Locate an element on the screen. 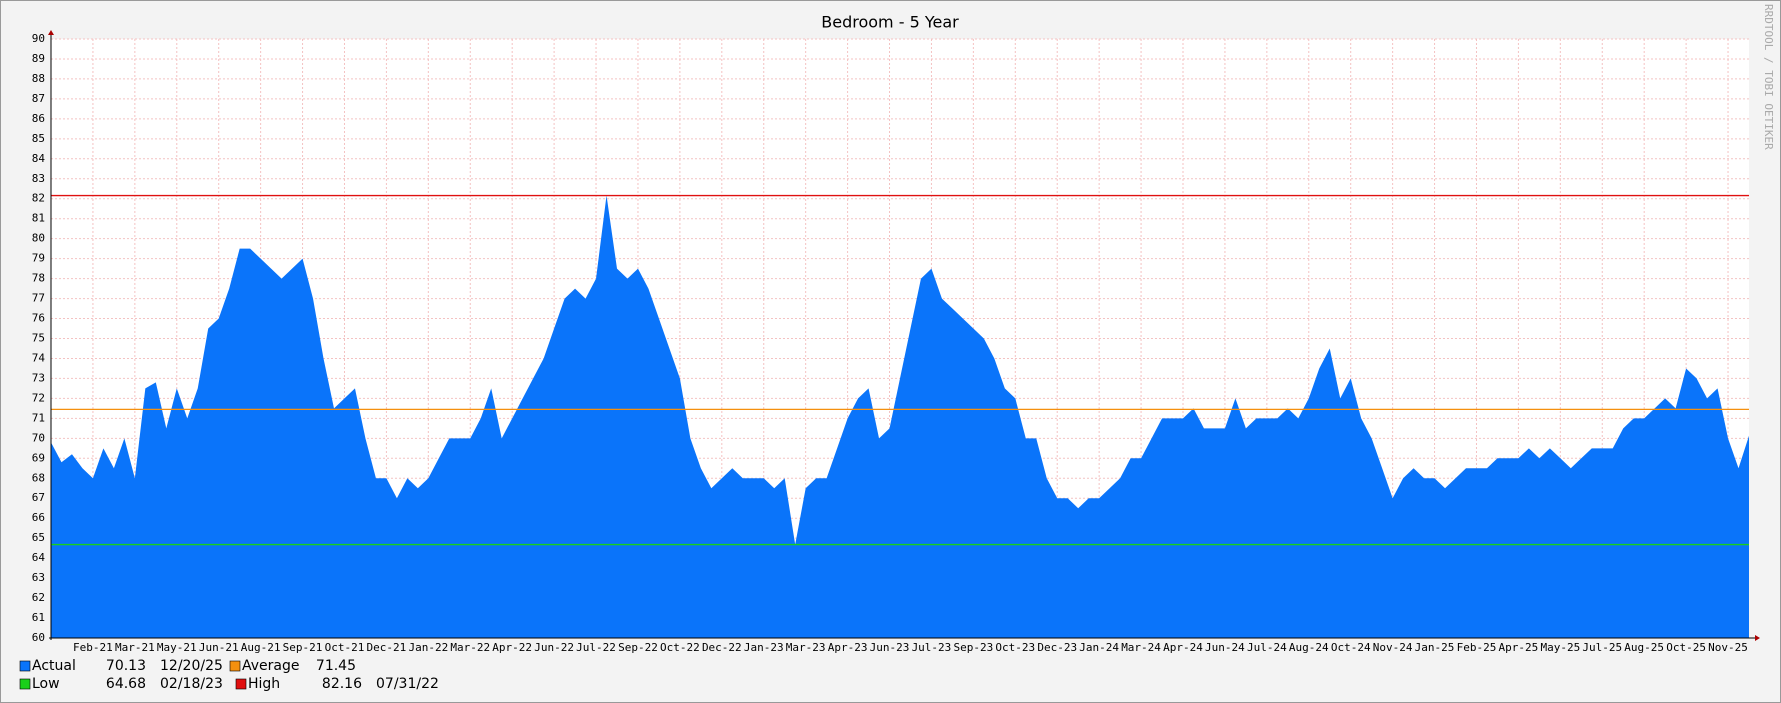  x-tick-label: Apr-23 is located at coordinates (848, 647).